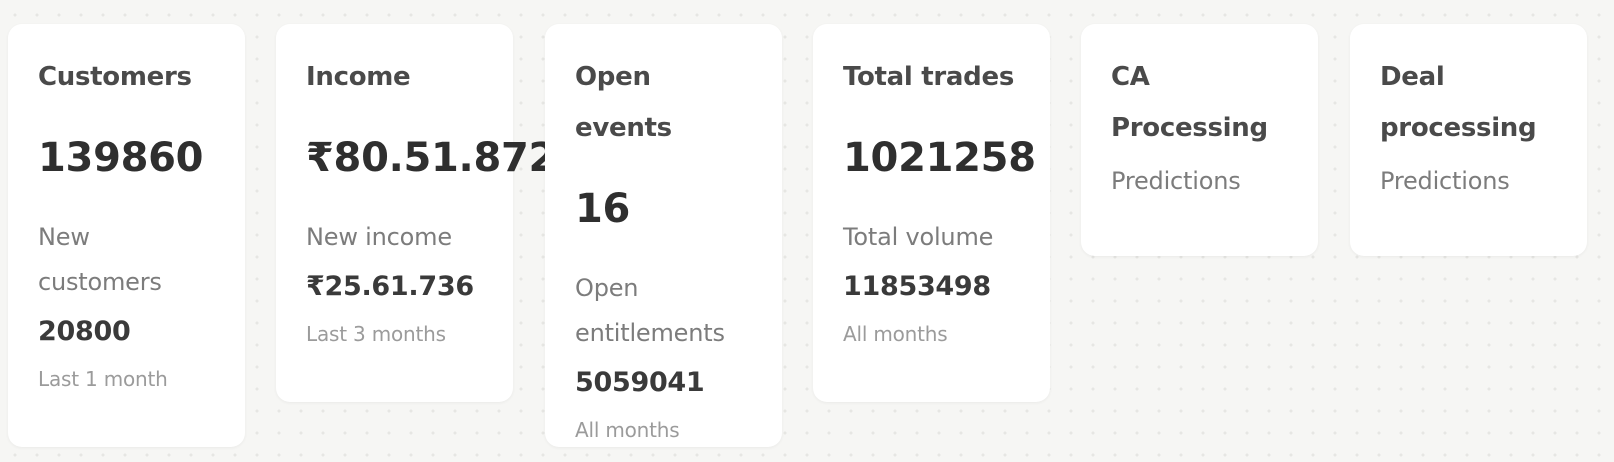 The width and height of the screenshot is (1614, 462). Describe the element at coordinates (928, 77) in the screenshot. I see `card-title: Total trades` at that location.